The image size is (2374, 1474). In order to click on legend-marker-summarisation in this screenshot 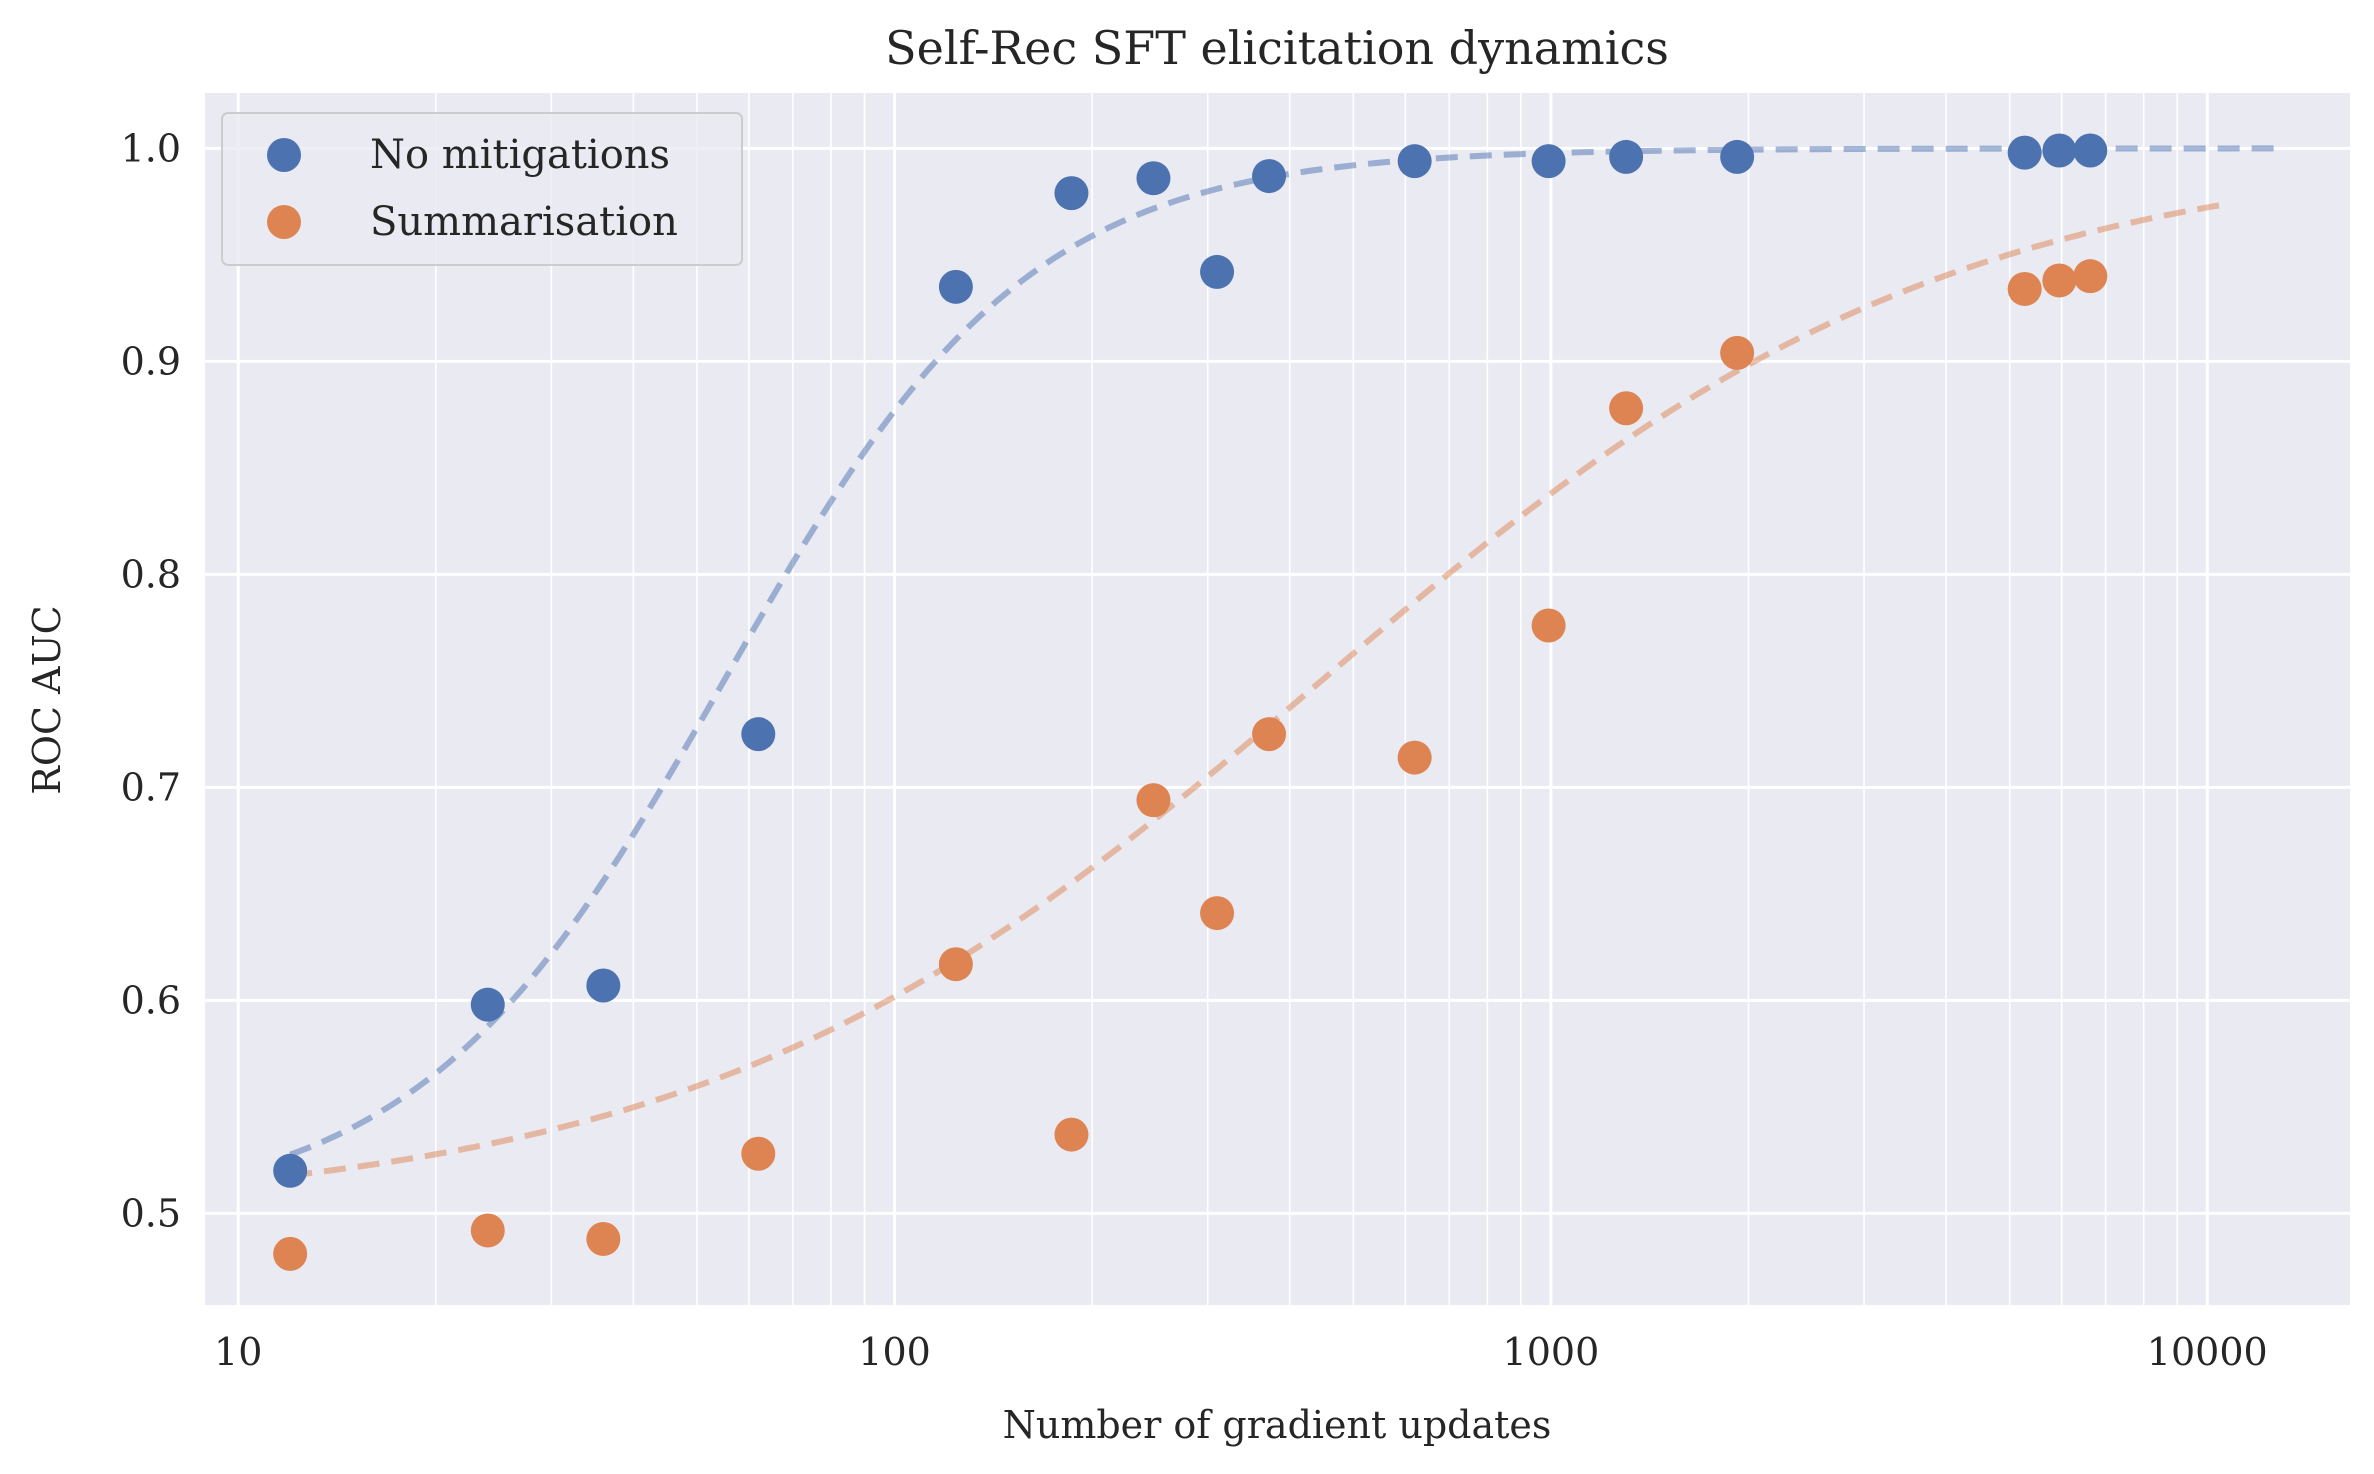, I will do `click(284, 222)`.